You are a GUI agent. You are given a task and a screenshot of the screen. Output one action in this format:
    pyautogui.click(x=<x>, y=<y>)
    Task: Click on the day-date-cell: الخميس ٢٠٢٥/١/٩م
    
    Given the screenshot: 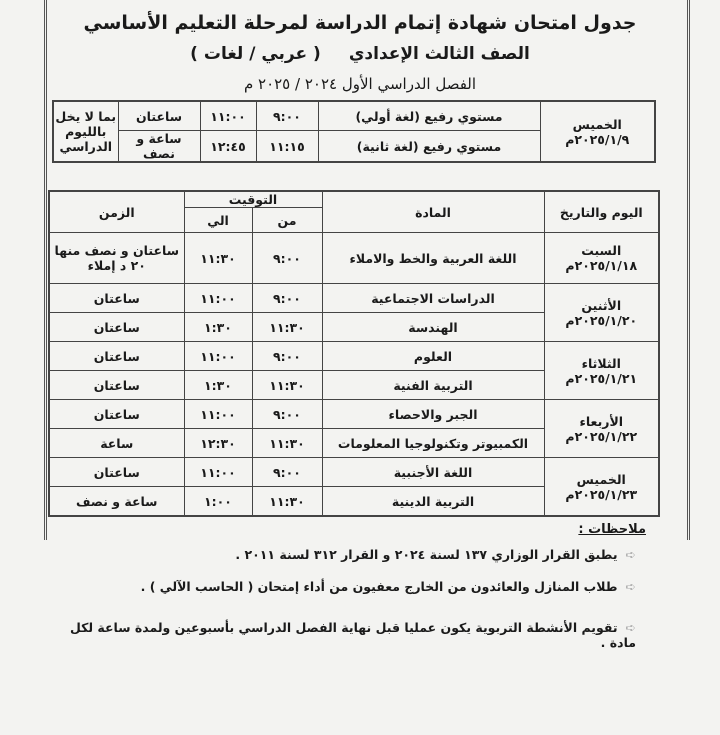 What is the action you would take?
    pyautogui.click(x=597, y=131)
    